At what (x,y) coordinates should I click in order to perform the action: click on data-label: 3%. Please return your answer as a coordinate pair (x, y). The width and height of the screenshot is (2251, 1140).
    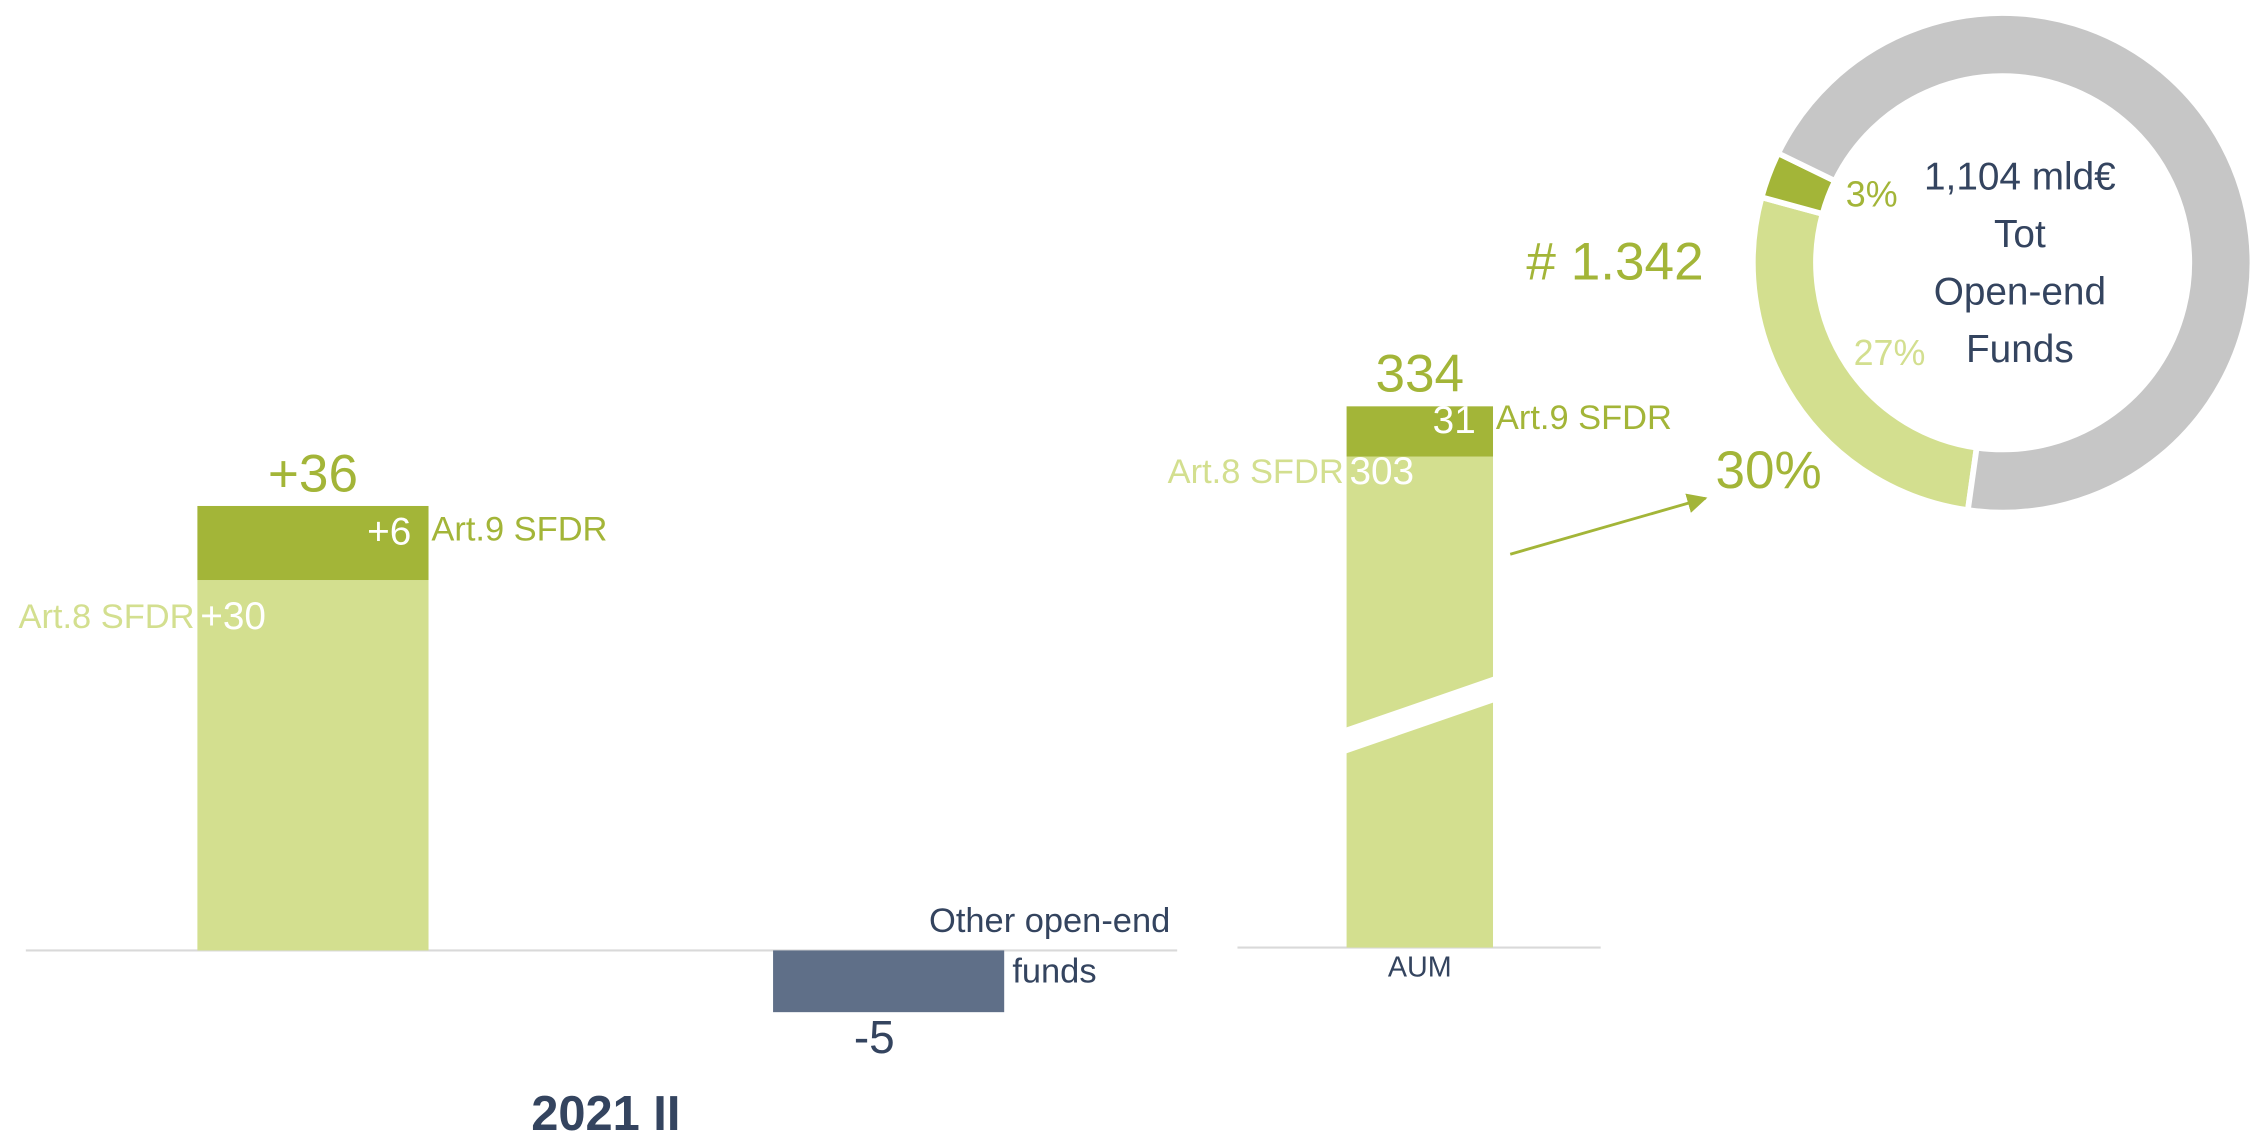
    Looking at the image, I should click on (1872, 195).